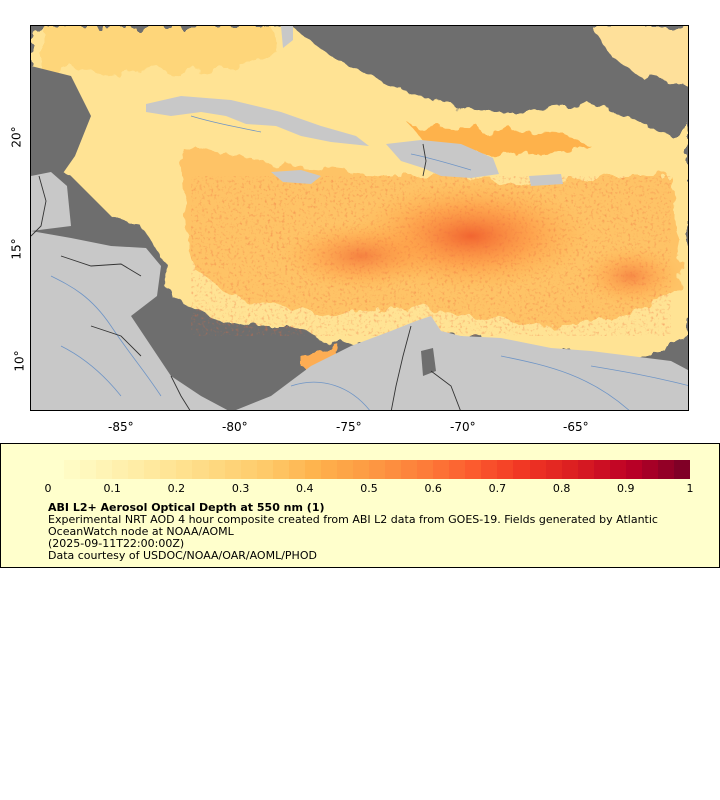 The height and width of the screenshot is (800, 720). I want to click on colorbar-tick-label: 0.7, so click(497, 488).